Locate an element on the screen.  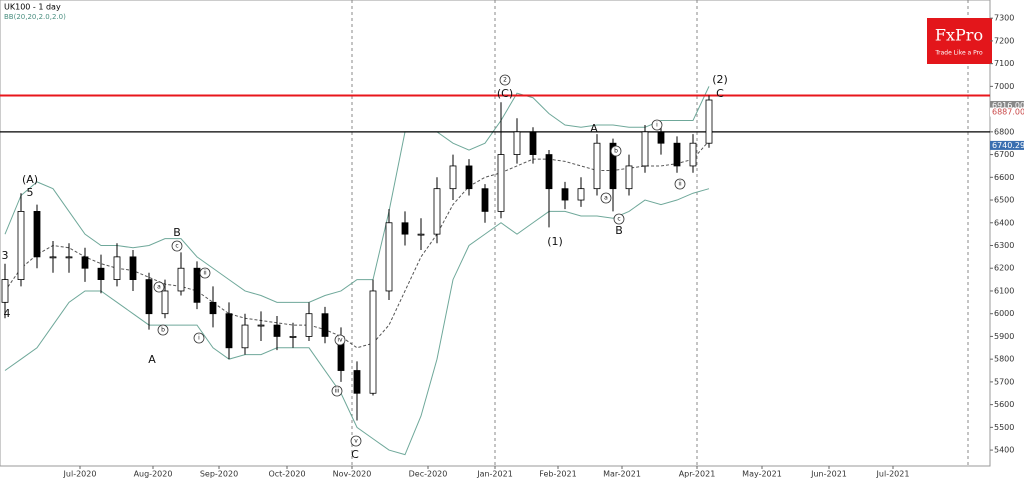
price-label: 6740.29 is located at coordinates (1008, 145).